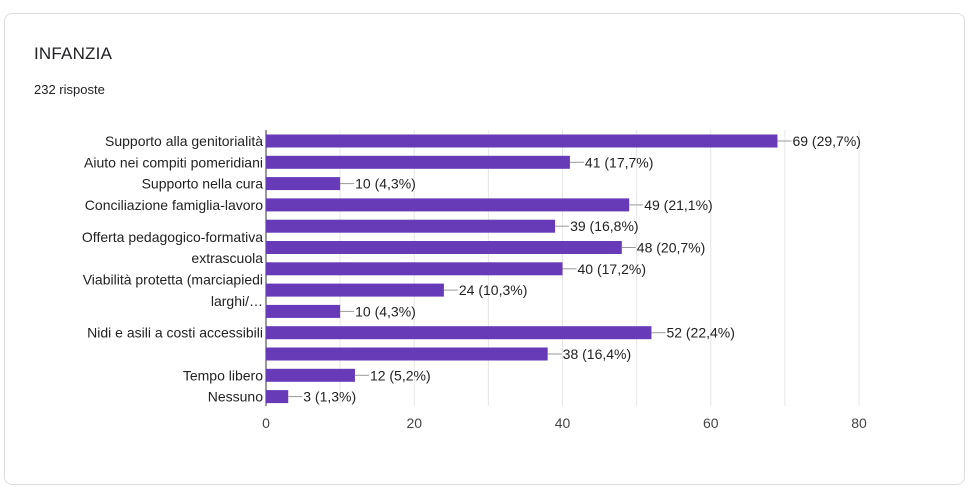  What do you see at coordinates (227, 258) in the screenshot?
I see `category-label: extrascuola` at bounding box center [227, 258].